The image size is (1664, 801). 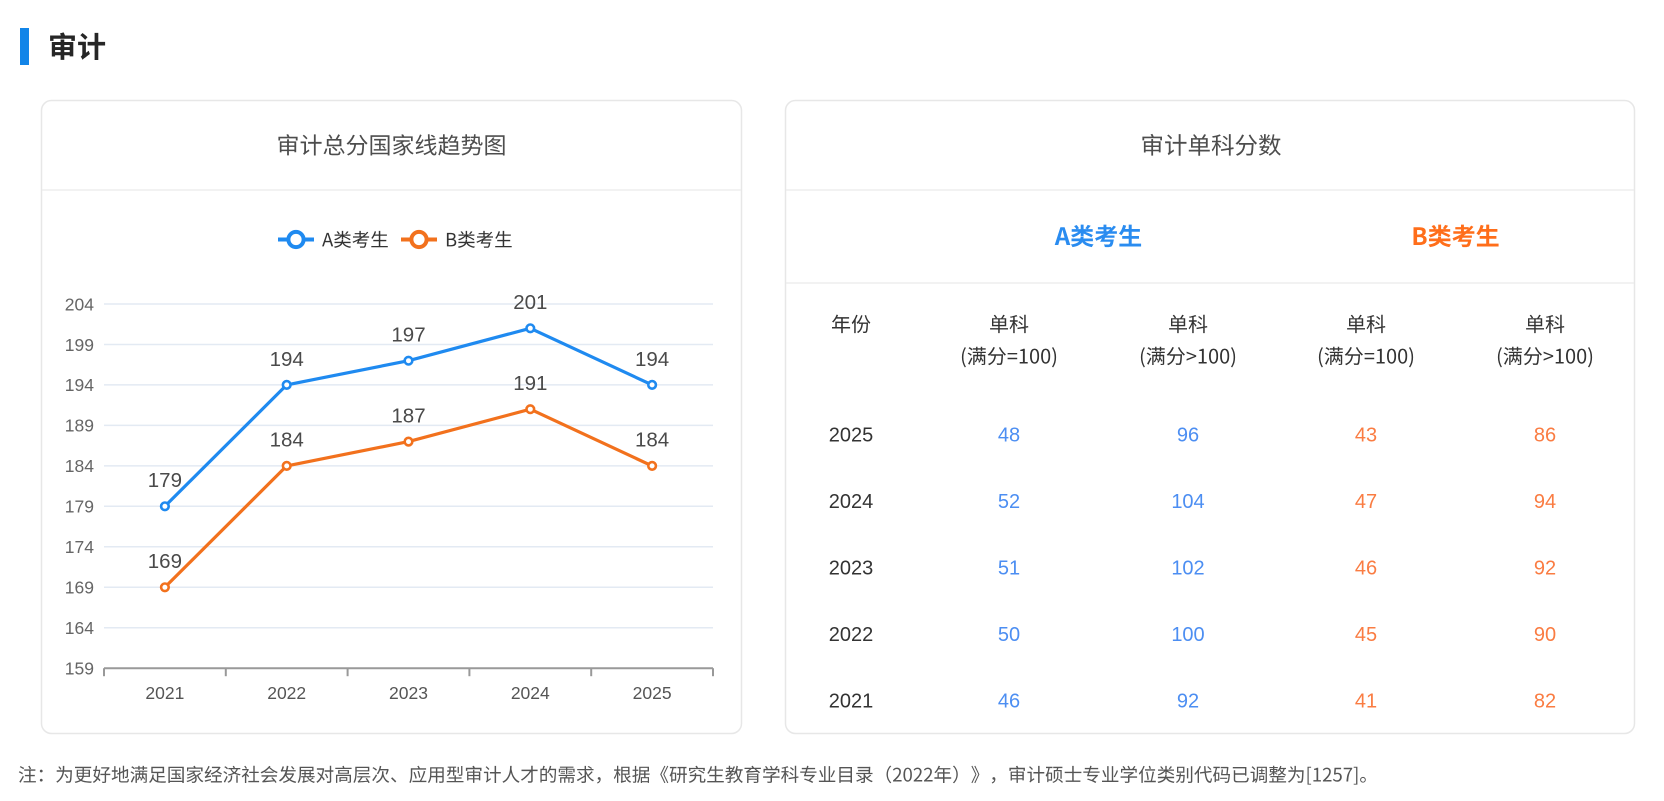 What do you see at coordinates (79, 669) in the screenshot?
I see `svg-text: 159` at bounding box center [79, 669].